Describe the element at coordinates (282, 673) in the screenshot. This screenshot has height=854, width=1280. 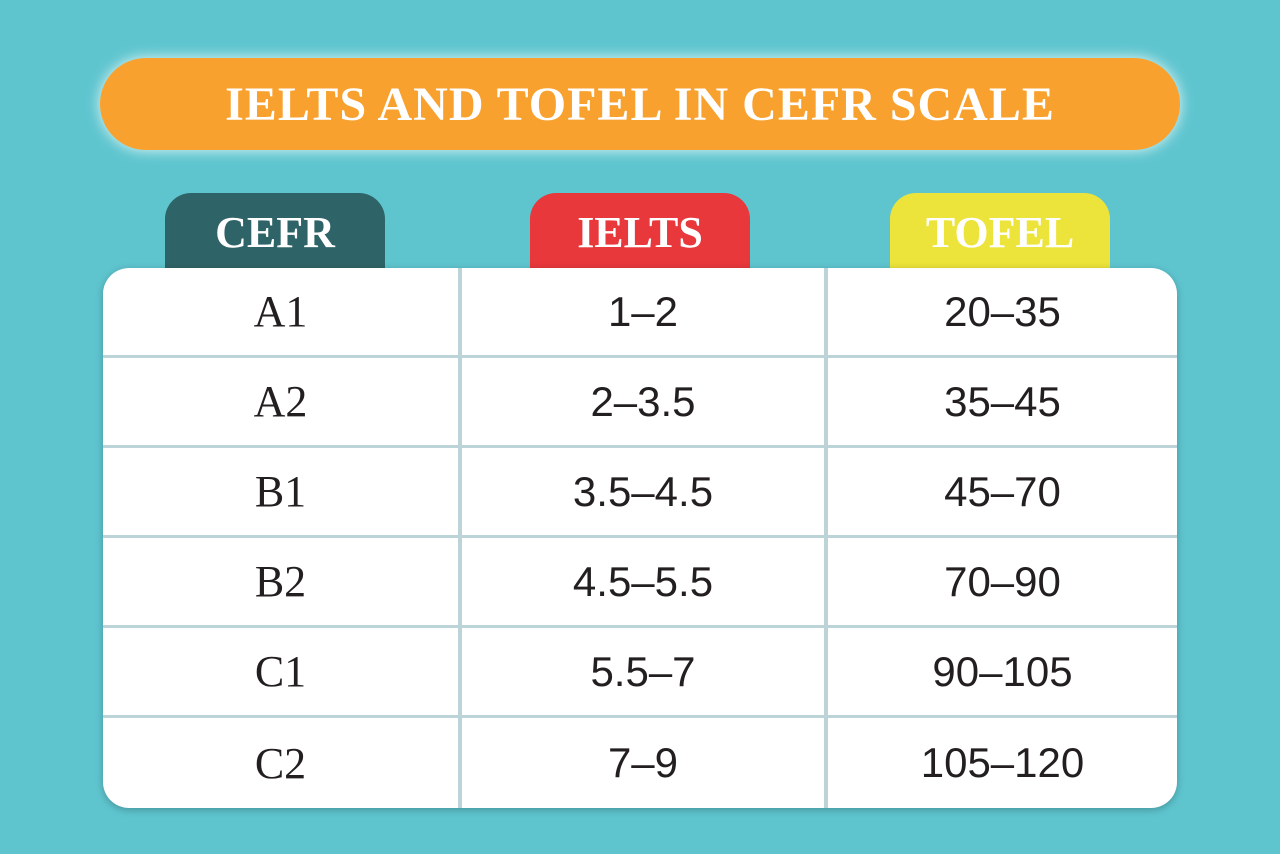
I see `table-cell: C1` at that location.